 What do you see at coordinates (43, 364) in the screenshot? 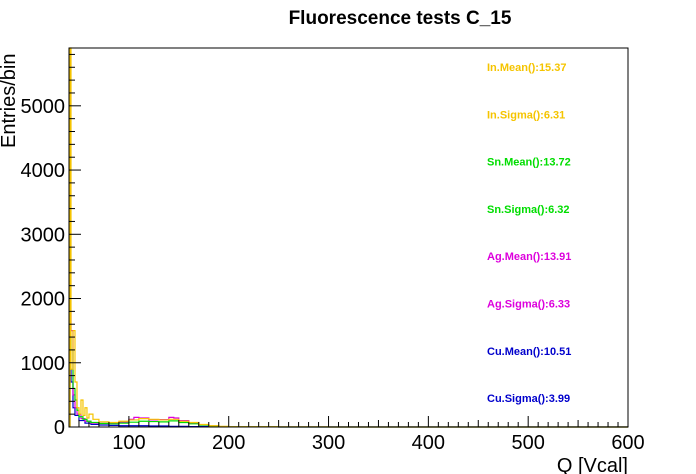
I see `y-tick-label: 1000` at bounding box center [43, 364].